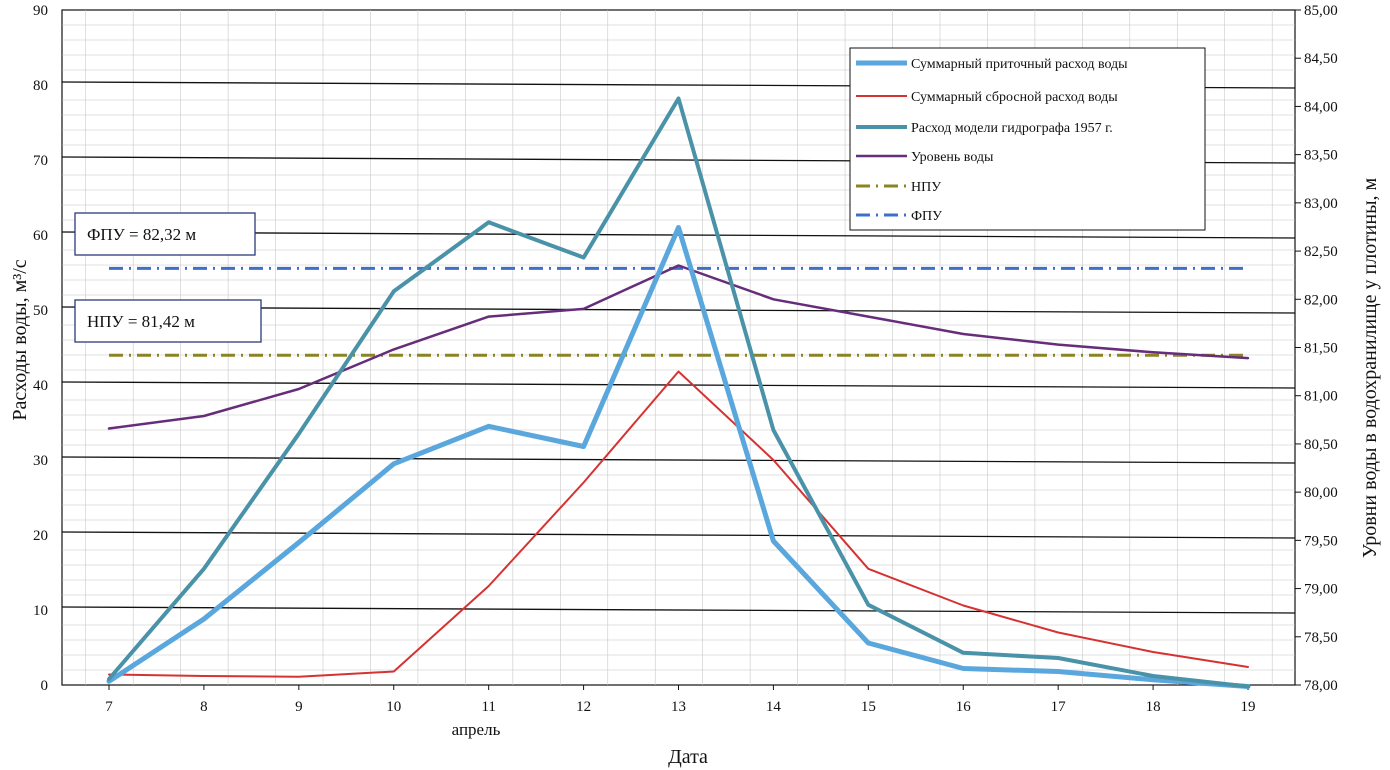  I want to click on y-axis-title-left: Расходы воды, м³/с, so click(20, 339).